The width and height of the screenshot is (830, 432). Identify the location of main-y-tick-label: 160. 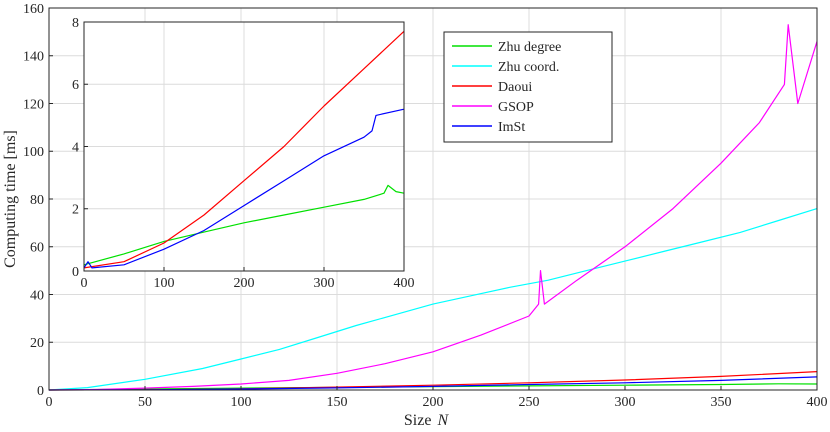
(33, 9).